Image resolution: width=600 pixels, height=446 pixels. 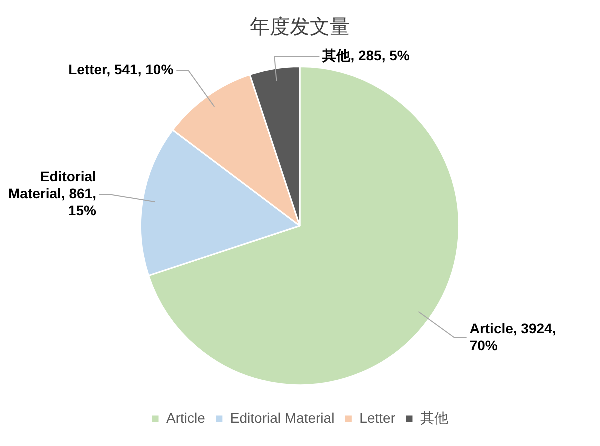 I want to click on data-label: Editorial Material, 861, 15%, so click(x=52, y=193).